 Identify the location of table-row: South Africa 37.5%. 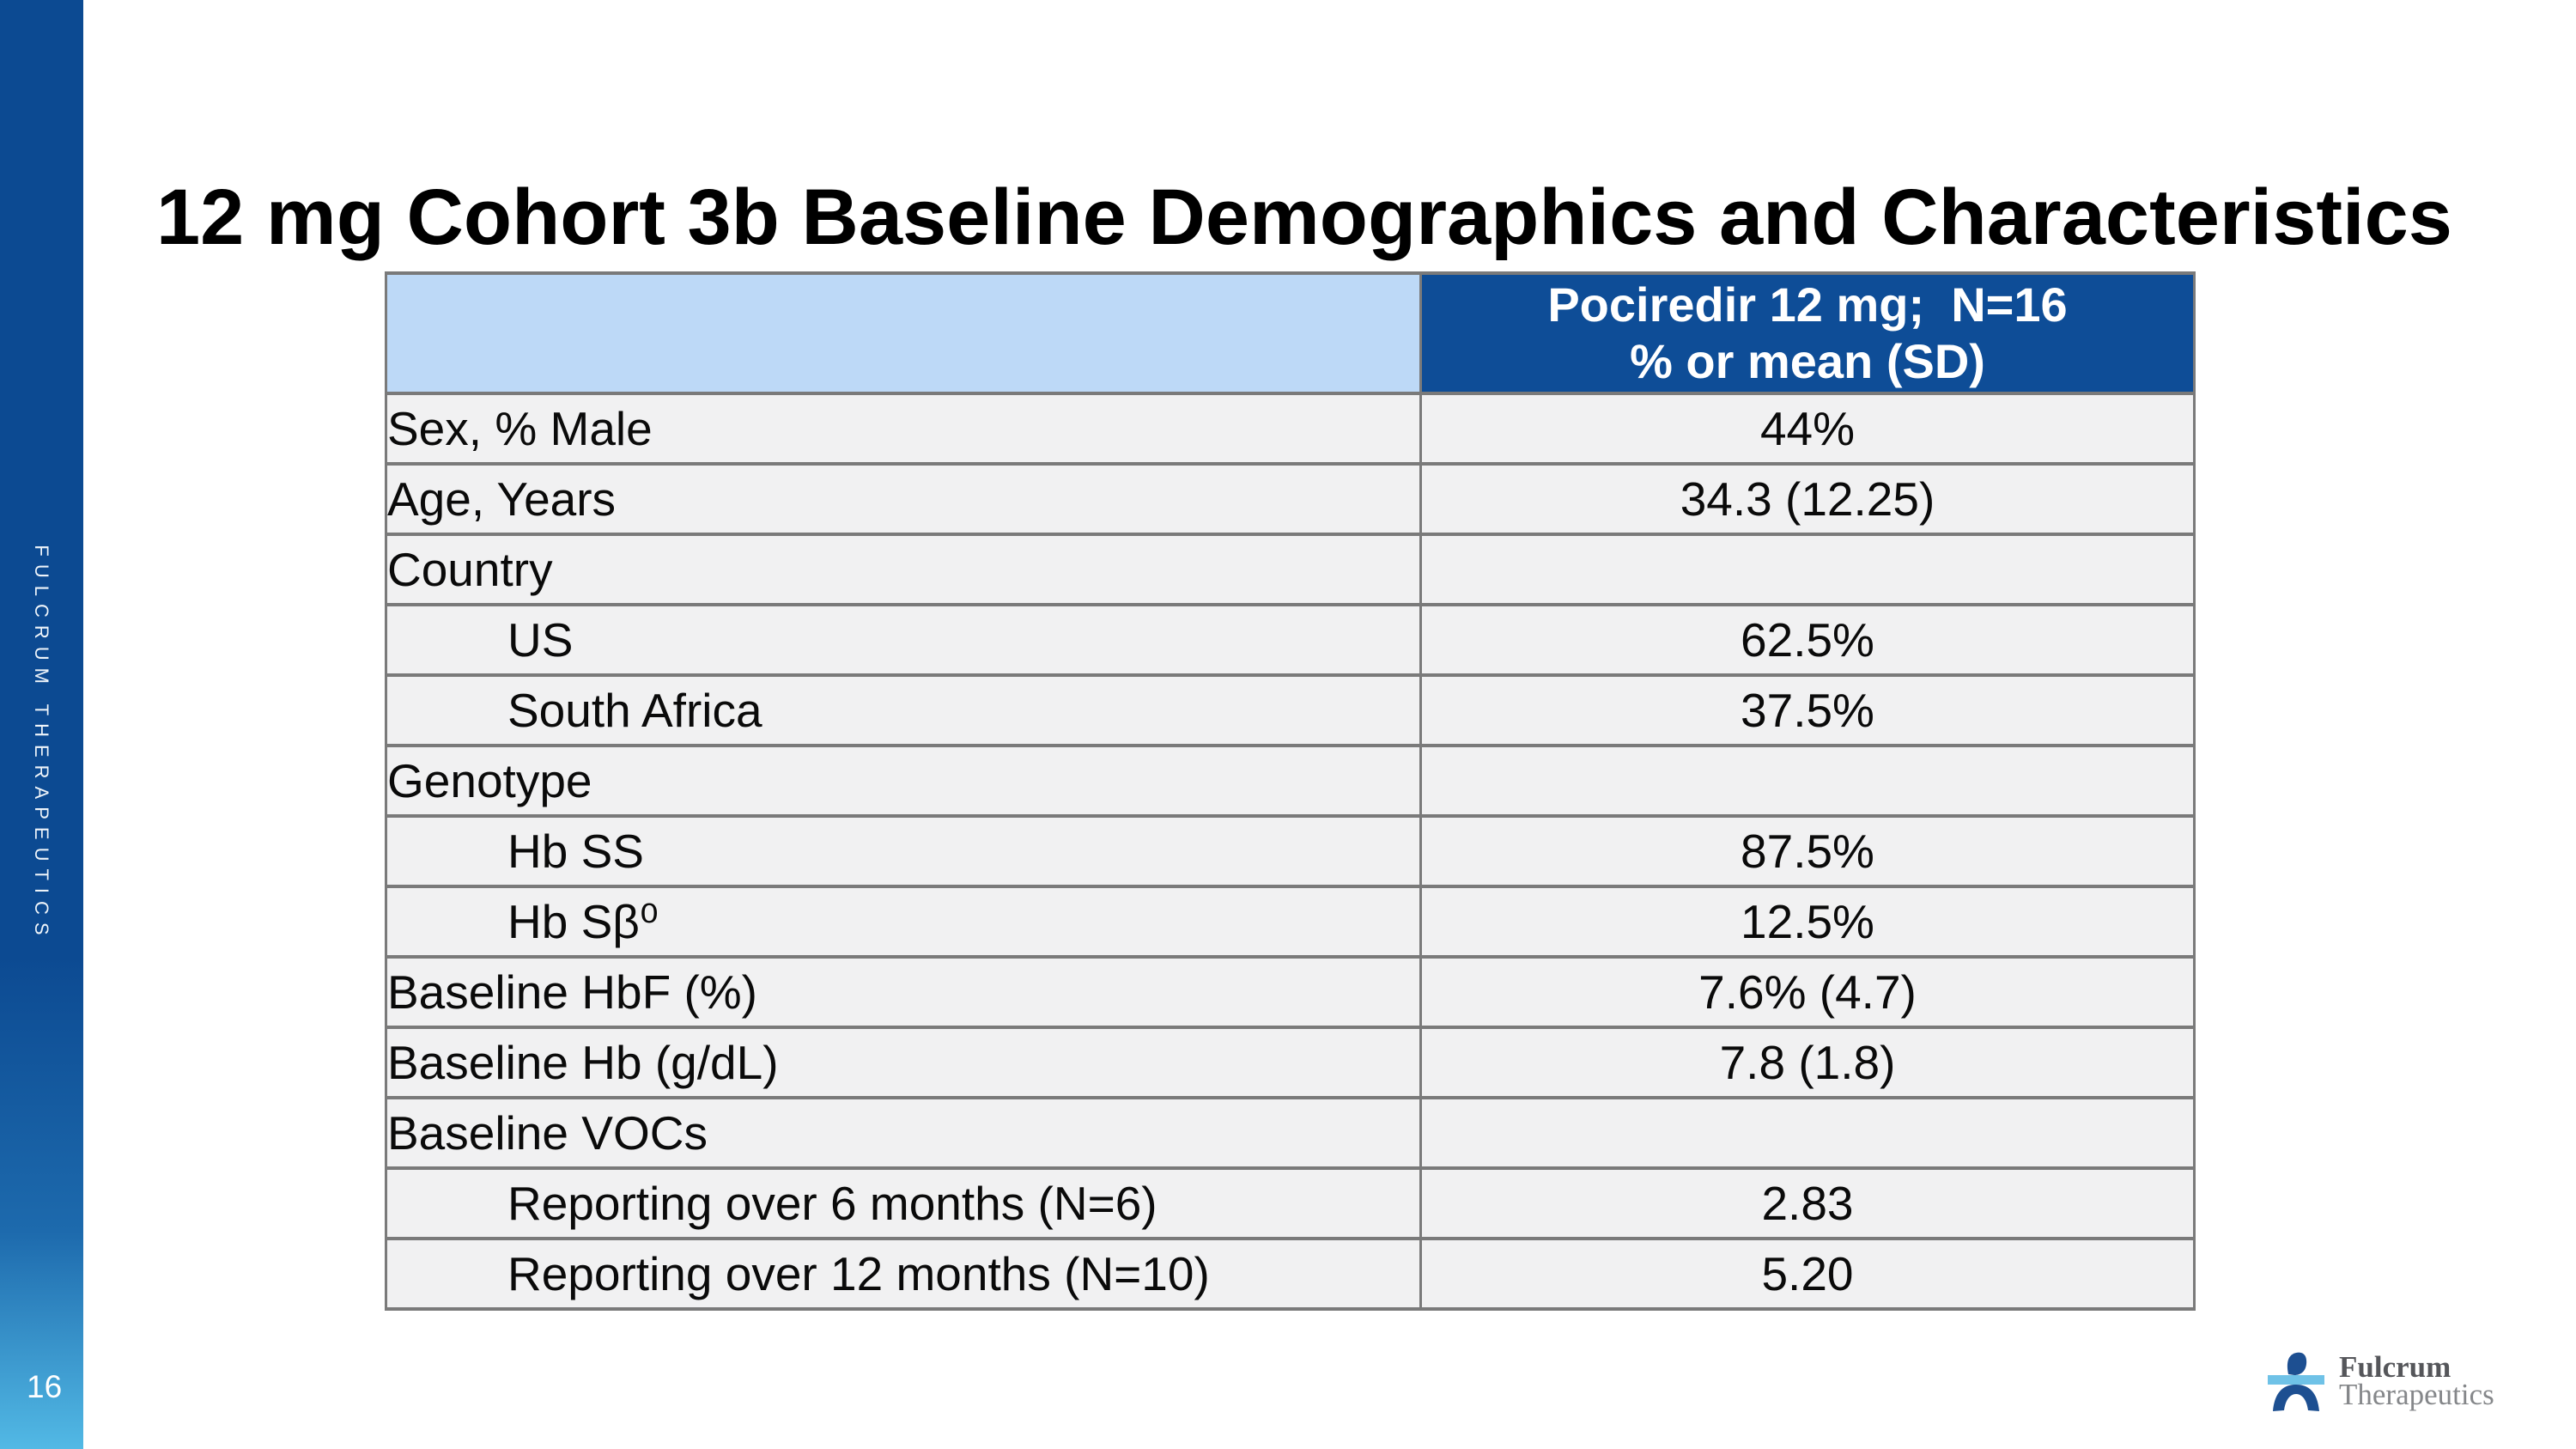
(1290, 710).